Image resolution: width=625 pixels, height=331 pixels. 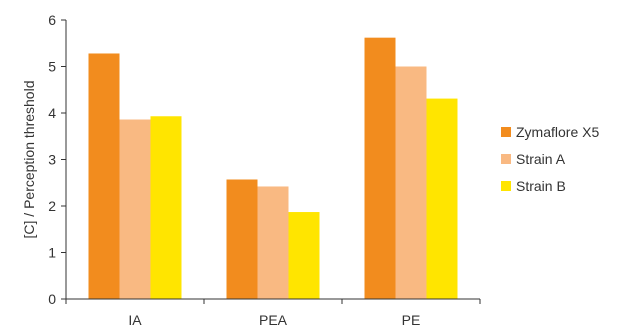 What do you see at coordinates (57, 159) in the screenshot?
I see `y-axis: 0 1 2 3 4 5 6` at bounding box center [57, 159].